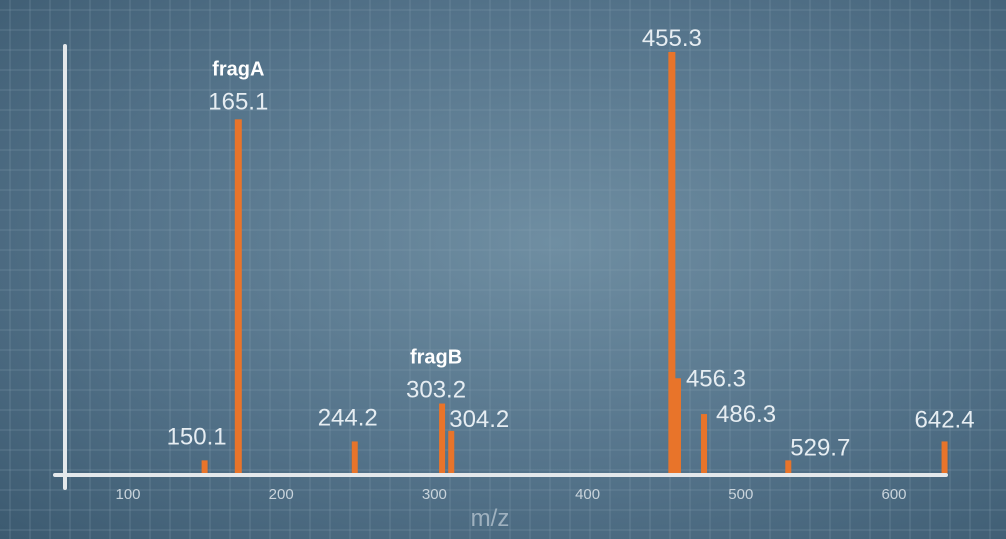  What do you see at coordinates (238, 69) in the screenshot?
I see `fragment-annotation: fragA` at bounding box center [238, 69].